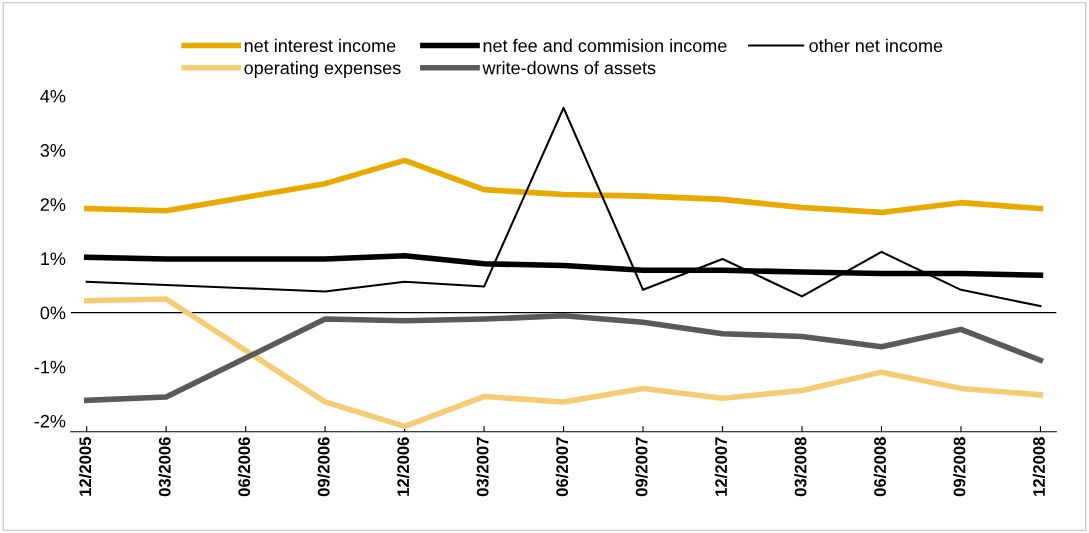 This screenshot has height=533, width=1089. Describe the element at coordinates (53, 204) in the screenshot. I see `y-tick-label: 2%` at that location.